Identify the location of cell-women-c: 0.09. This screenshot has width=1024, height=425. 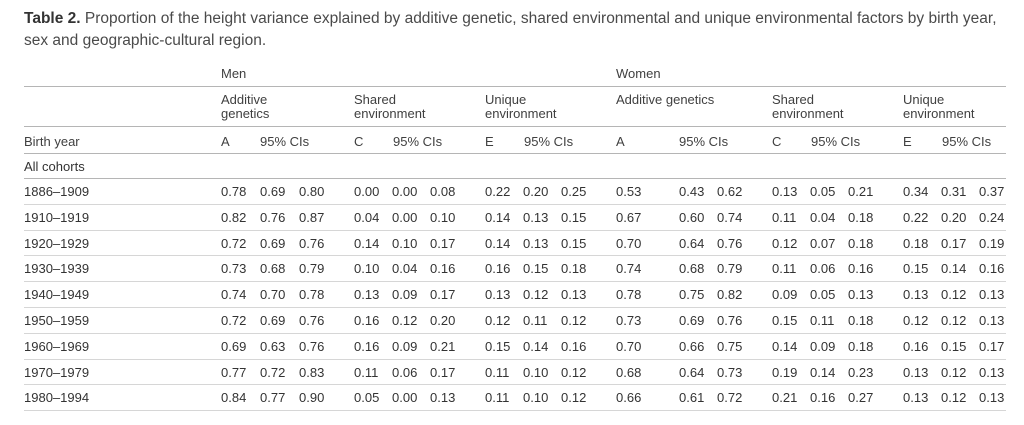
(785, 294).